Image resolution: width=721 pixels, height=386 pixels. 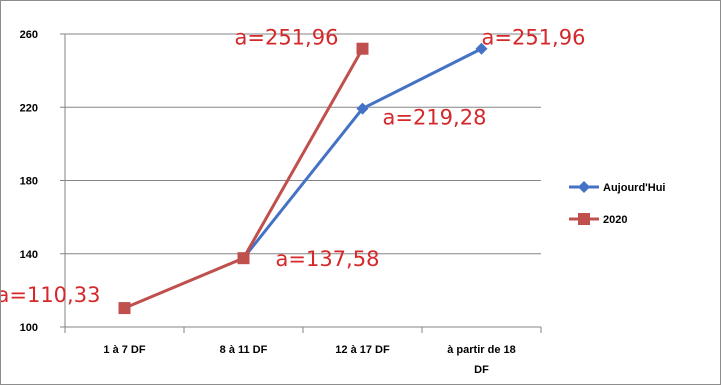 I want to click on x-tick-label: 8 à 11 DF, so click(x=244, y=350).